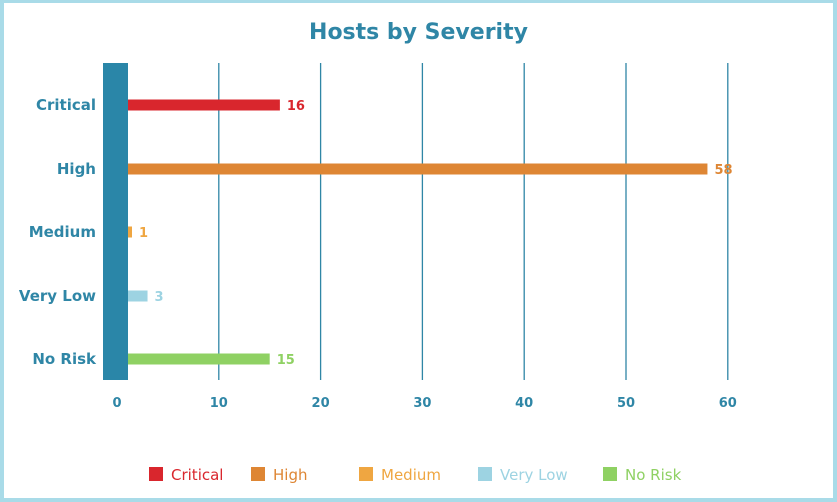 Image resolution: width=837 pixels, height=502 pixels. Describe the element at coordinates (197, 475) in the screenshot. I see `legend-label: Critical` at that location.